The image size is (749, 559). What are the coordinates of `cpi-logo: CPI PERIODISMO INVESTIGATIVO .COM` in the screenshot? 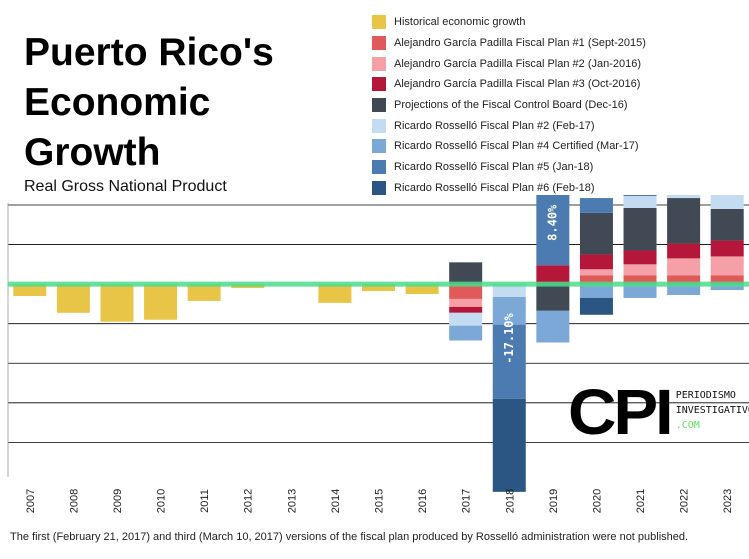 It's located at (658, 412).